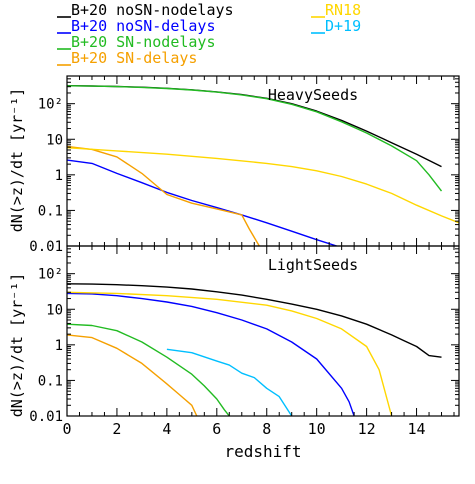 The height and width of the screenshot is (484, 475). Describe the element at coordinates (116, 429) in the screenshot. I see `x-tick-label: 2` at that location.